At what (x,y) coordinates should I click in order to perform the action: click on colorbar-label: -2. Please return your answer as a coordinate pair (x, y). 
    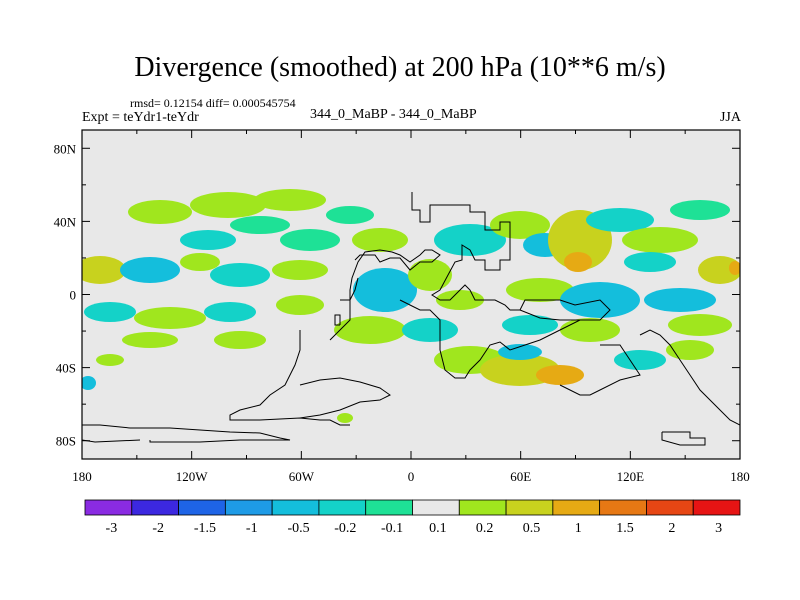
    Looking at the image, I should click on (158, 528).